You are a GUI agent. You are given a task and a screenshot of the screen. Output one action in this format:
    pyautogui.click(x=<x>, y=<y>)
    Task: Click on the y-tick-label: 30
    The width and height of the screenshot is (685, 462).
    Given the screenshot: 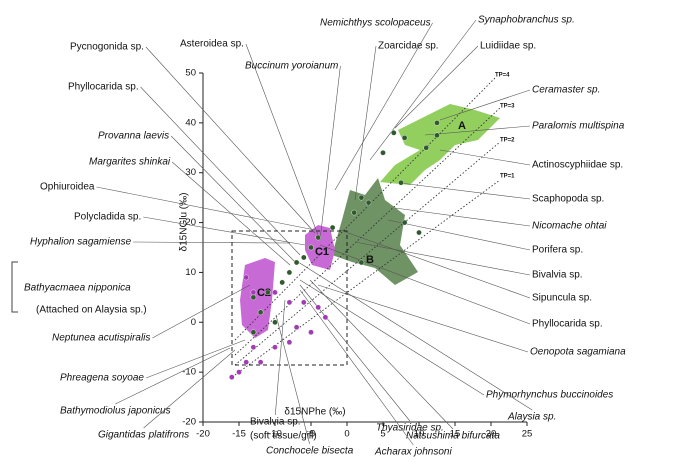 What is the action you would take?
    pyautogui.click(x=190, y=172)
    